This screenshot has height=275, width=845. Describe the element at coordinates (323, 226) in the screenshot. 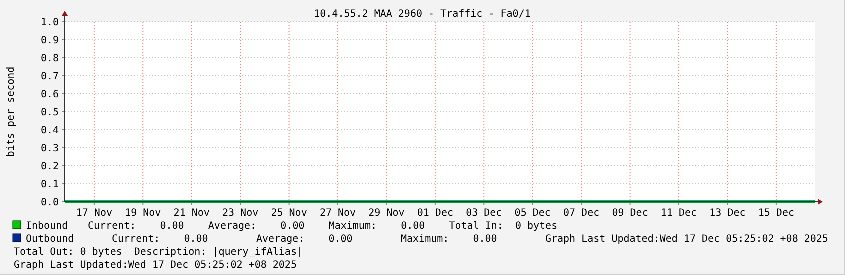

I see `text: Current: 0.00 Average: 0.00 Maximum: 0.00 Total In: 0 bytes` at that location.